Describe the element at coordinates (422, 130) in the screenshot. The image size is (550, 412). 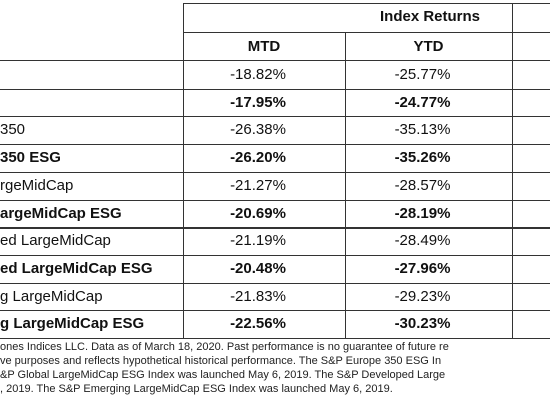
I see `ytd-value: -35.13%` at that location.